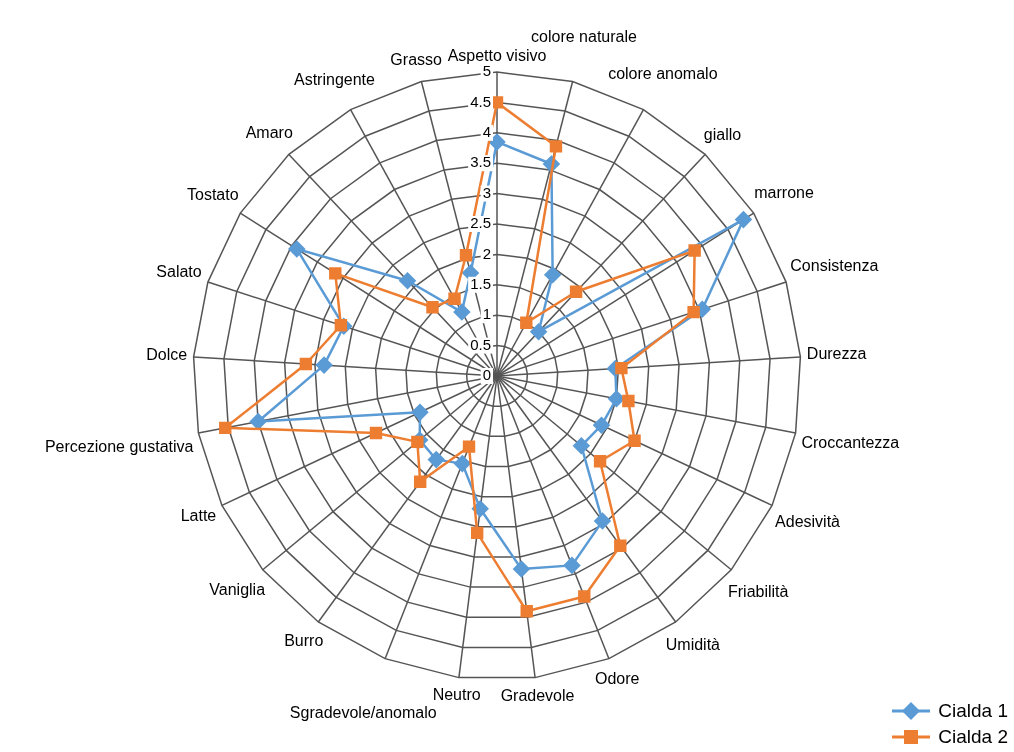 This screenshot has height=752, width=1014. What do you see at coordinates (179, 272) in the screenshot?
I see `spoke-label: Salato` at bounding box center [179, 272].